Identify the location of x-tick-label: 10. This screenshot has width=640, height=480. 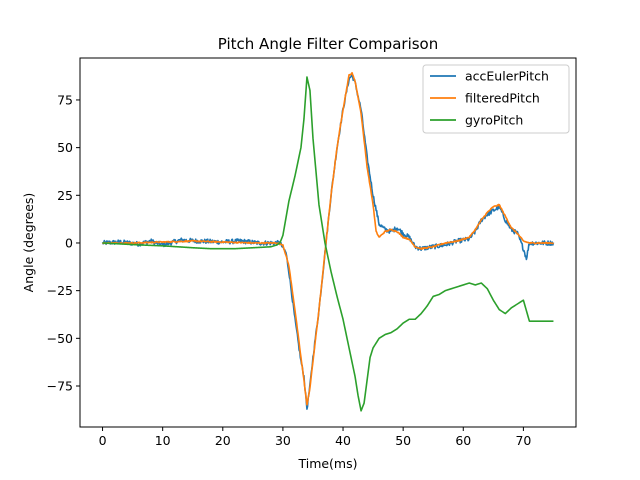
(163, 440).